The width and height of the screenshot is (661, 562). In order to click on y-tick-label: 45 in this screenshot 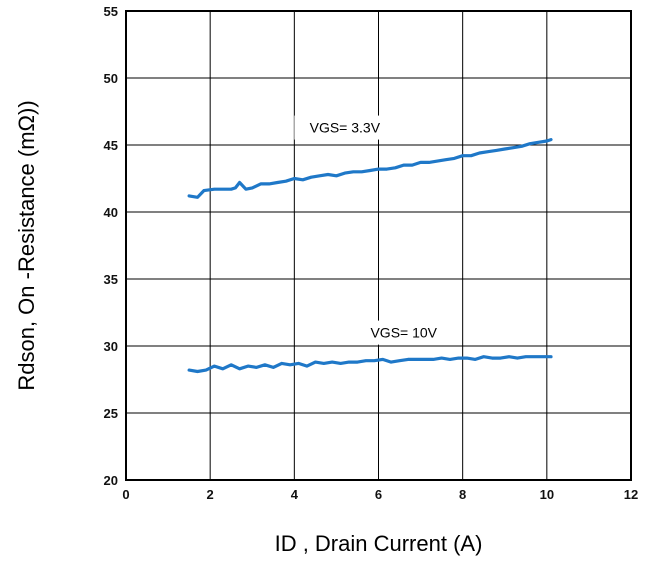, I will do `click(111, 145)`.